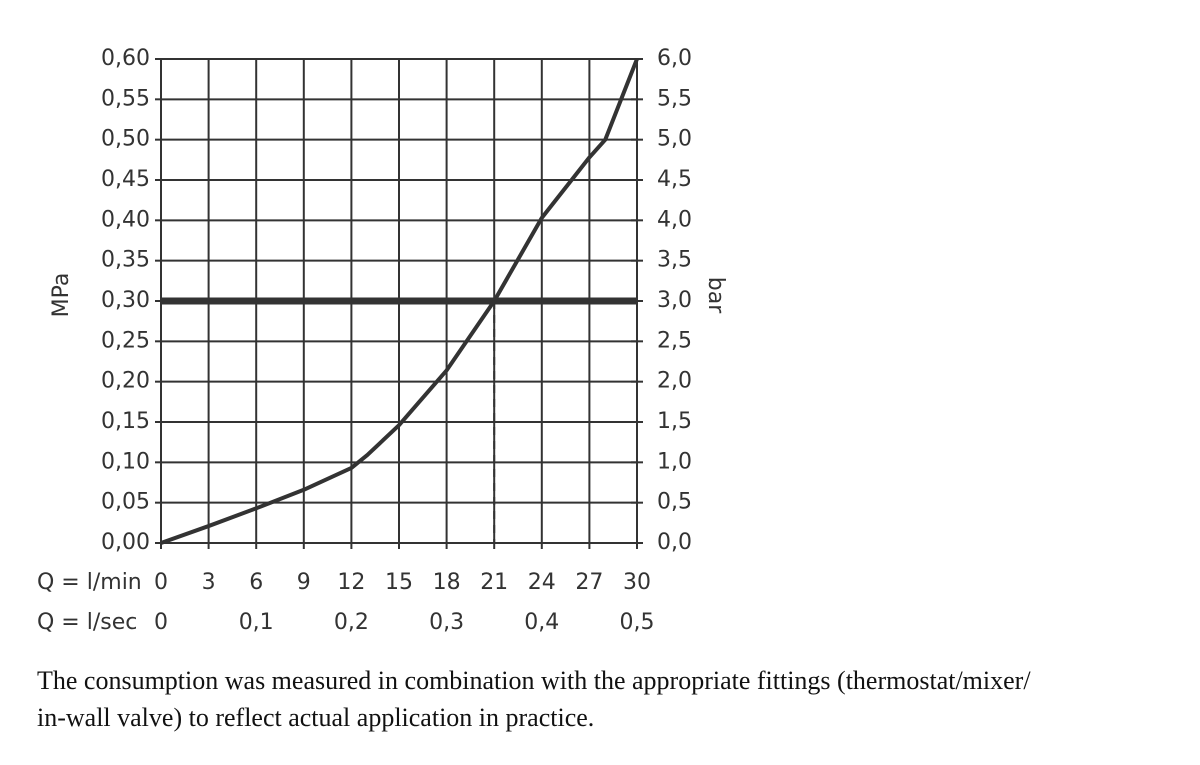 Image resolution: width=1200 pixels, height=765 pixels. What do you see at coordinates (304, 582) in the screenshot?
I see `x-tick-label: 9` at bounding box center [304, 582].